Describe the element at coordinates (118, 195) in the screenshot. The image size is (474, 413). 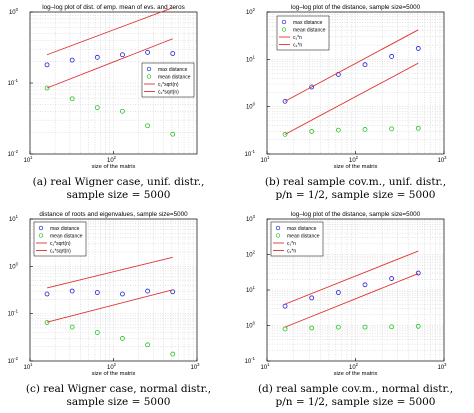
I see `caption-a-line2: sample size = 5000` at that location.